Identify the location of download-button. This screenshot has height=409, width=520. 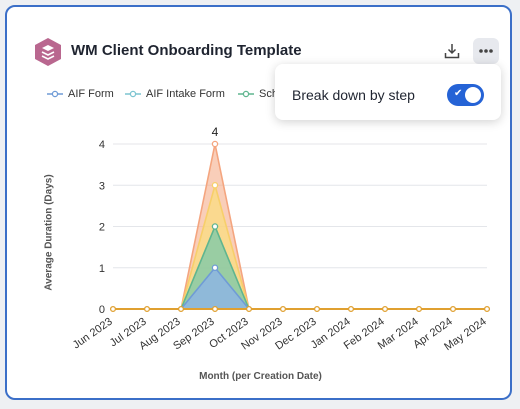
(452, 51).